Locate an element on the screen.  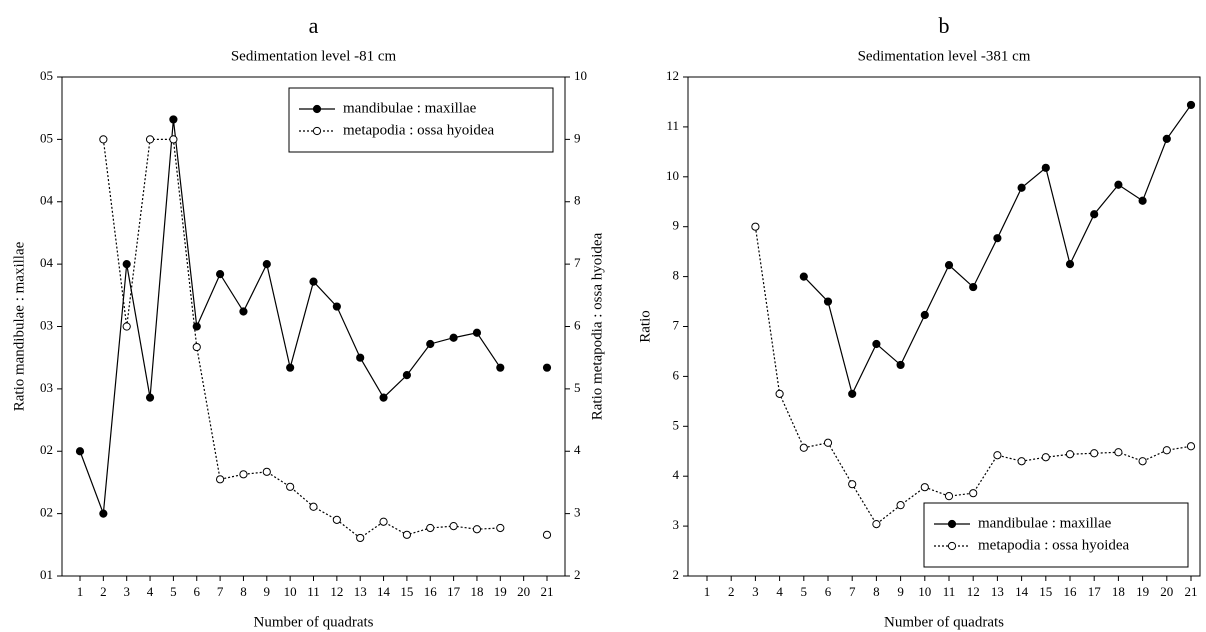
legend-label: mandibulae : maxillae is located at coordinates (410, 108).